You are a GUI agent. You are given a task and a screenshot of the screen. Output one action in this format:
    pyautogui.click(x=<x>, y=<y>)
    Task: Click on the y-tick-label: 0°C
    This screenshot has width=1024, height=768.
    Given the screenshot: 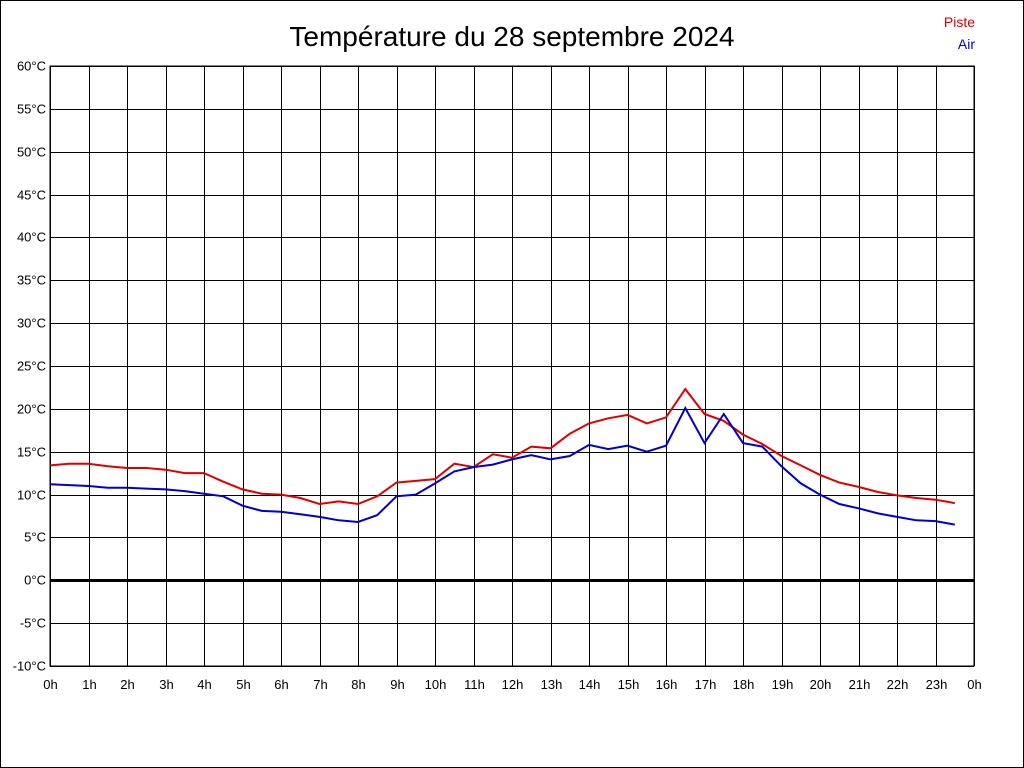 What is the action you would take?
    pyautogui.click(x=35, y=580)
    